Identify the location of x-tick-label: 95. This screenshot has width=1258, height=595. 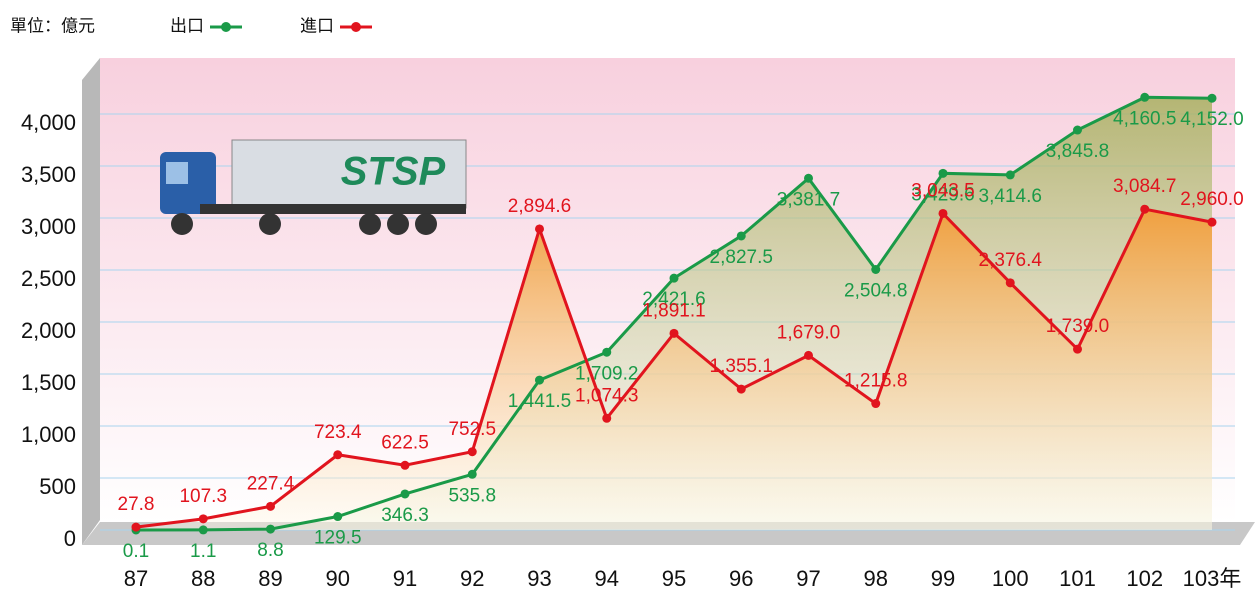
(674, 578).